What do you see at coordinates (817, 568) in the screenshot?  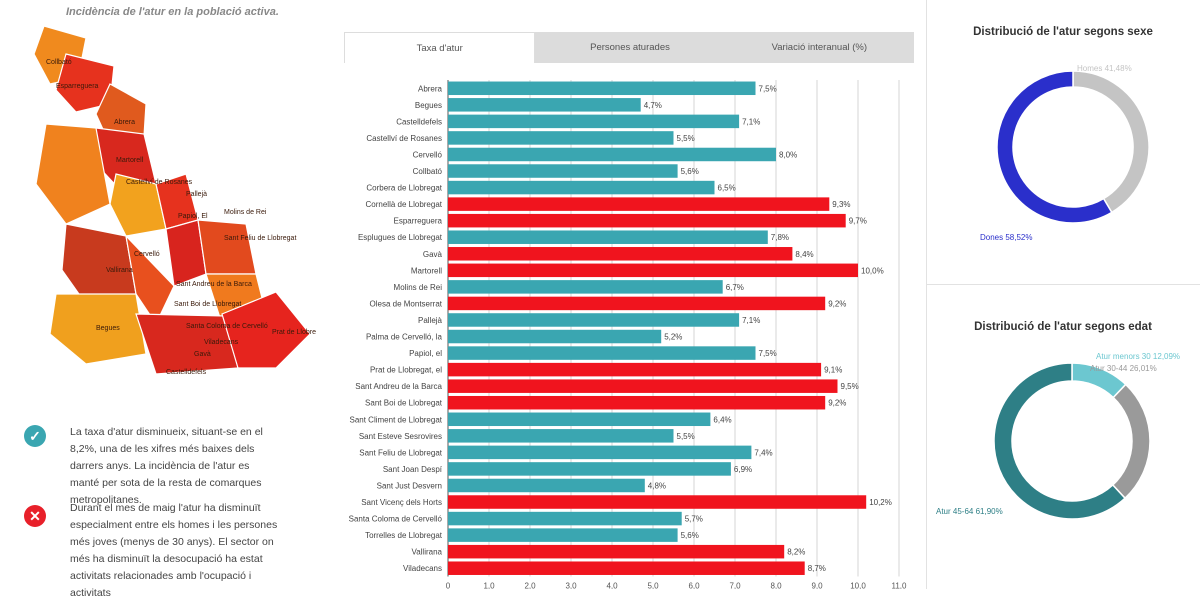 I see `value-label: 8,7%` at bounding box center [817, 568].